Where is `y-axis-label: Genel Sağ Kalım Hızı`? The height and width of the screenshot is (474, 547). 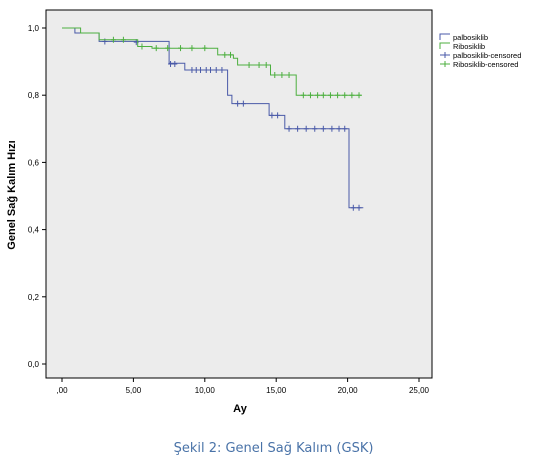 y-axis-label: Genel Sağ Kalım Hızı is located at coordinates (12, 194).